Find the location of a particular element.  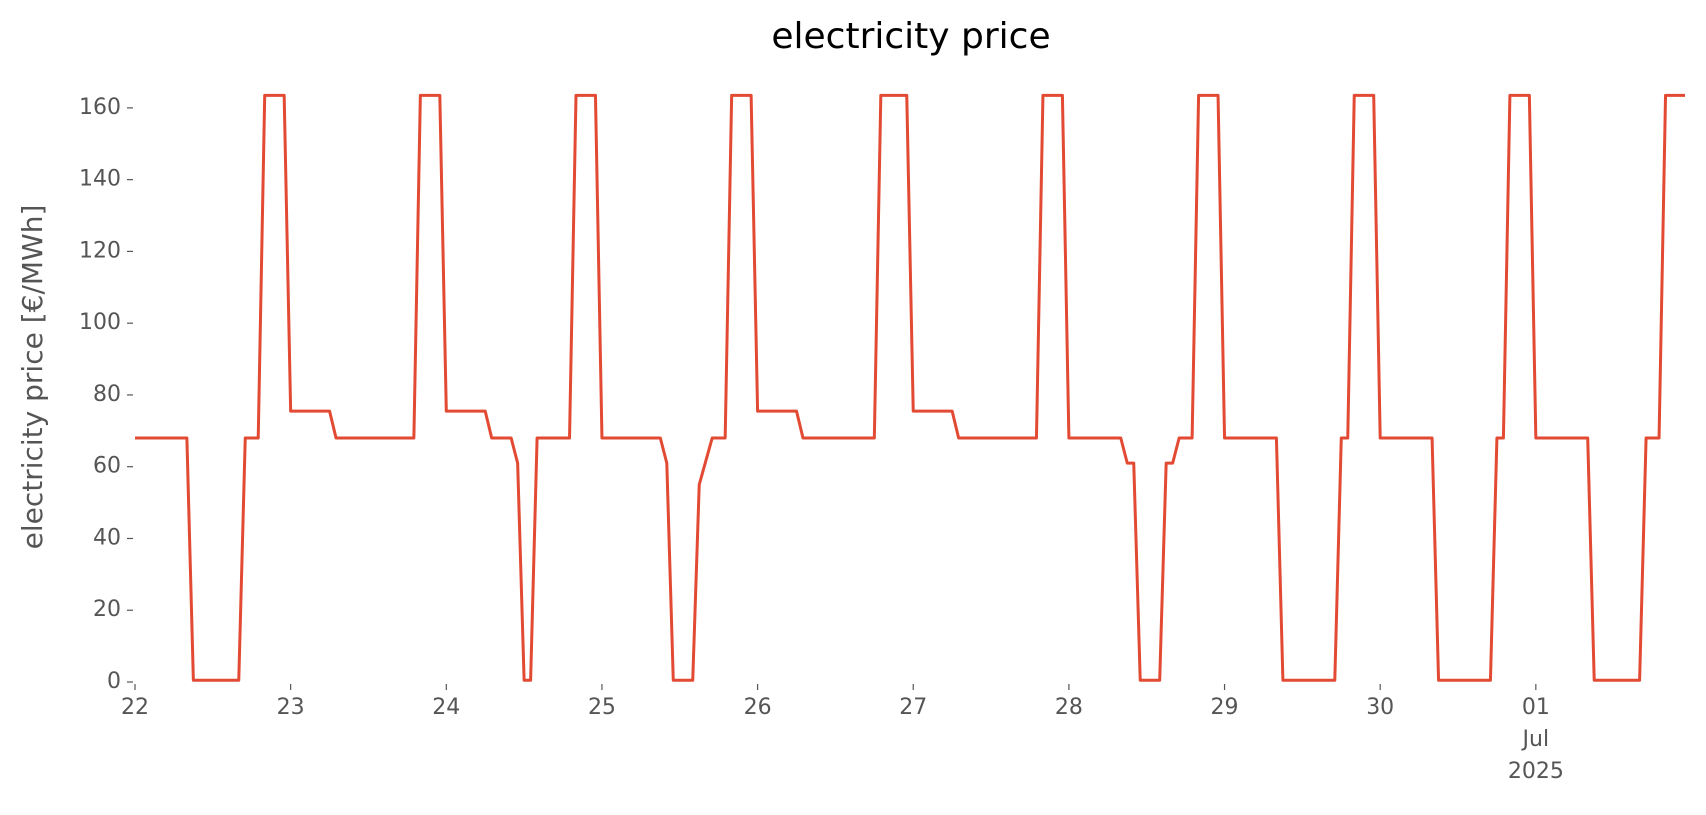

x-tick-label: 27 is located at coordinates (913, 707).